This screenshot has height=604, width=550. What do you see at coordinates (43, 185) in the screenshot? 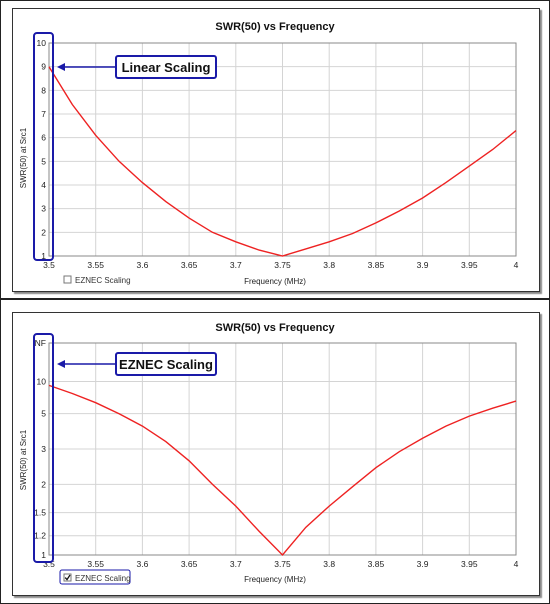
I see `y-tick-label: 4` at bounding box center [43, 185].